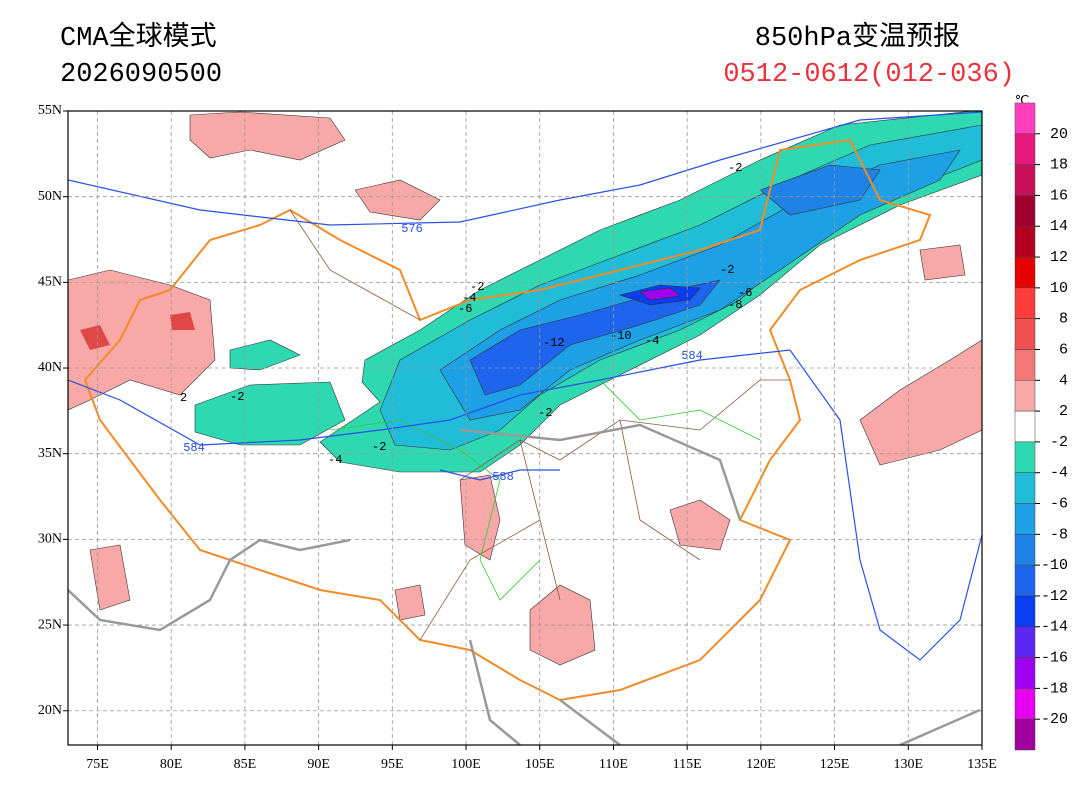  I want to click on lat-tick-label: 45N, so click(50, 282).